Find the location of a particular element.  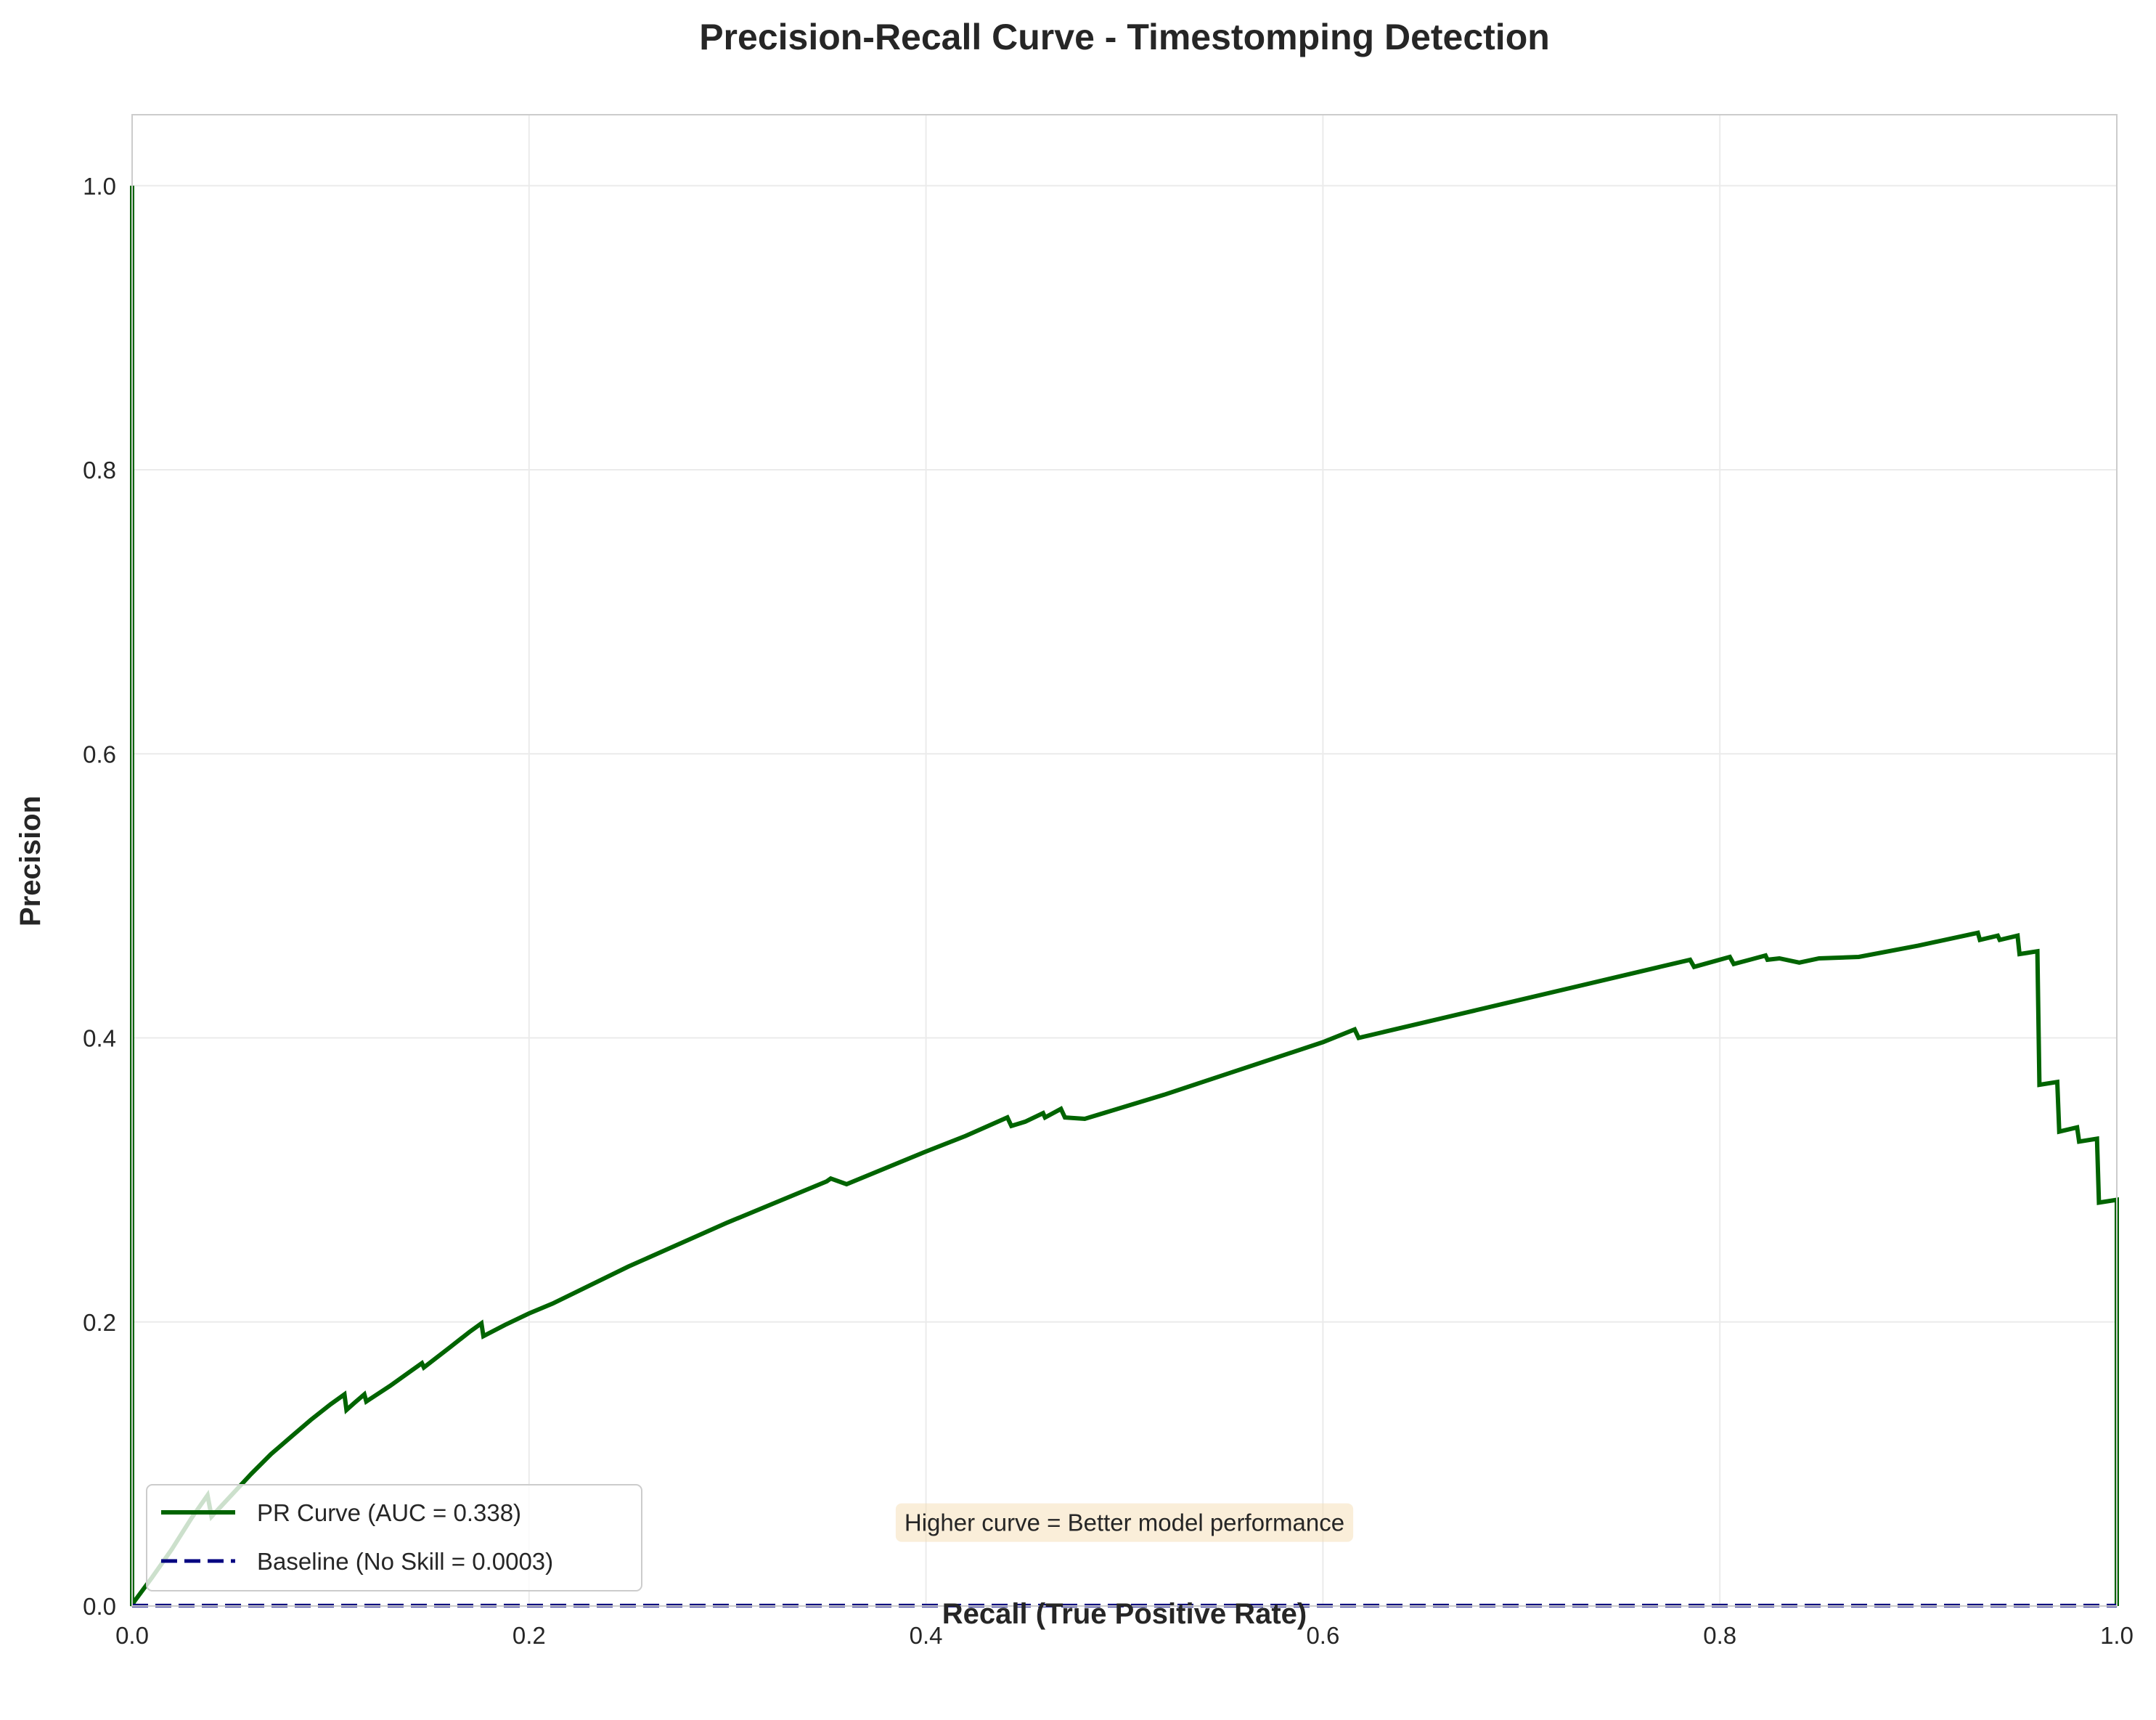

y-tick-label: 0.0 is located at coordinates (100, 1607).